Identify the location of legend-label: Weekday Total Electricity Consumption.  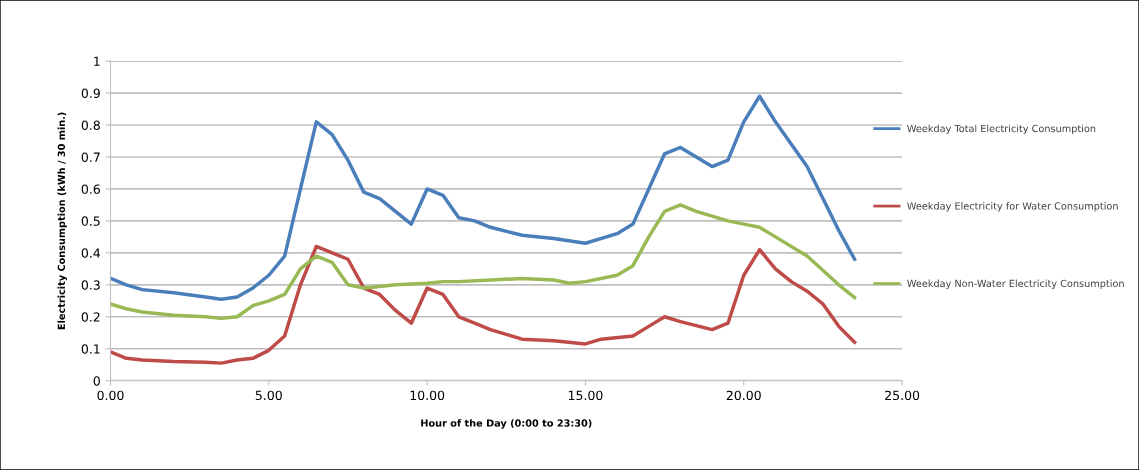
(1001, 129).